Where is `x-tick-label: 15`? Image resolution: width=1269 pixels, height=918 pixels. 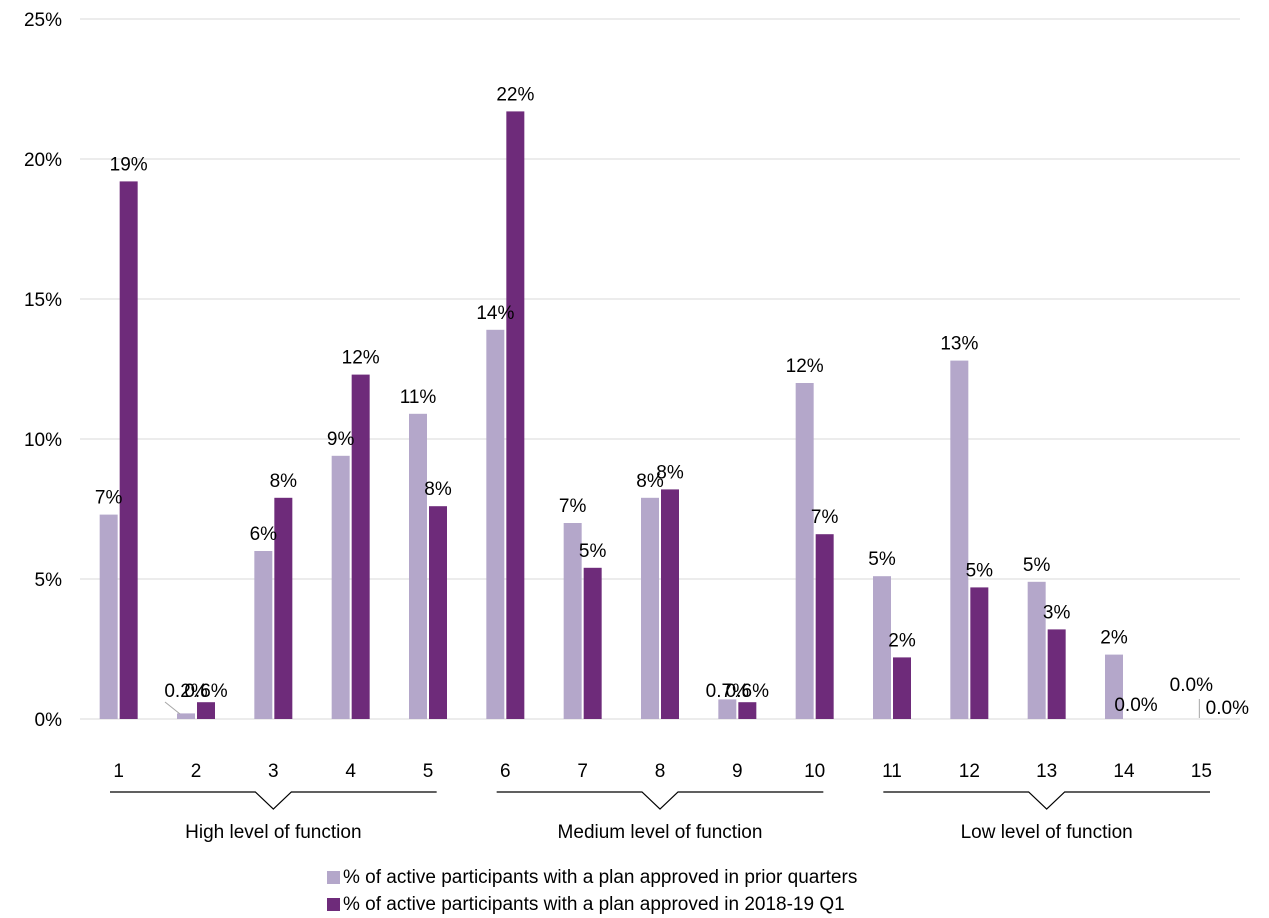
x-tick-label: 15 is located at coordinates (1201, 771).